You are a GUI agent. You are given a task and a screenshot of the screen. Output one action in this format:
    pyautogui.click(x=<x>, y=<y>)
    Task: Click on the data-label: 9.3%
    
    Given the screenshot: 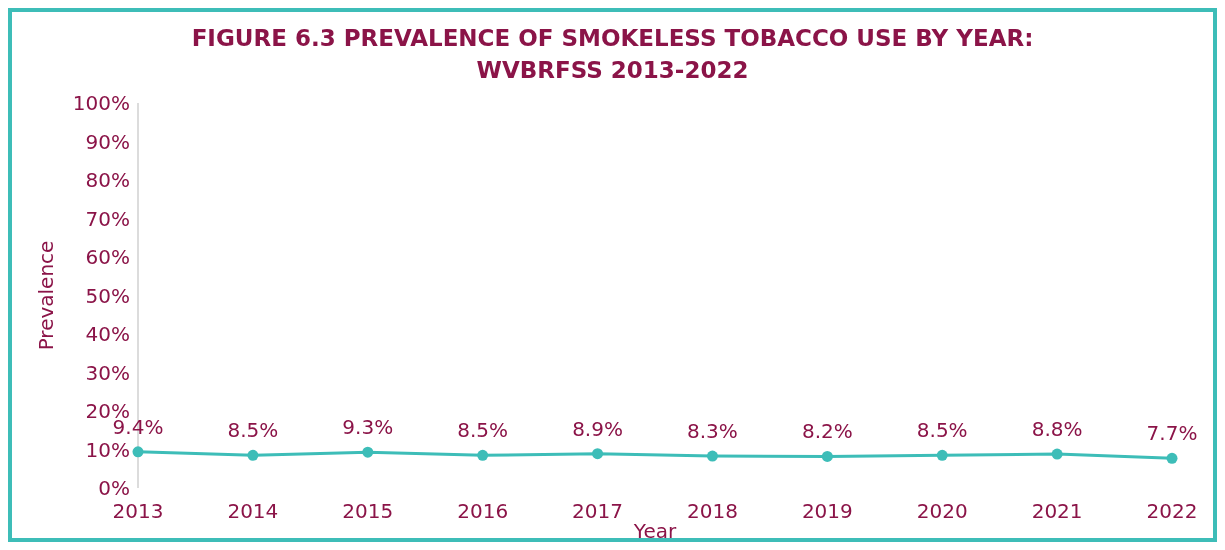 What is the action you would take?
    pyautogui.click(x=368, y=427)
    